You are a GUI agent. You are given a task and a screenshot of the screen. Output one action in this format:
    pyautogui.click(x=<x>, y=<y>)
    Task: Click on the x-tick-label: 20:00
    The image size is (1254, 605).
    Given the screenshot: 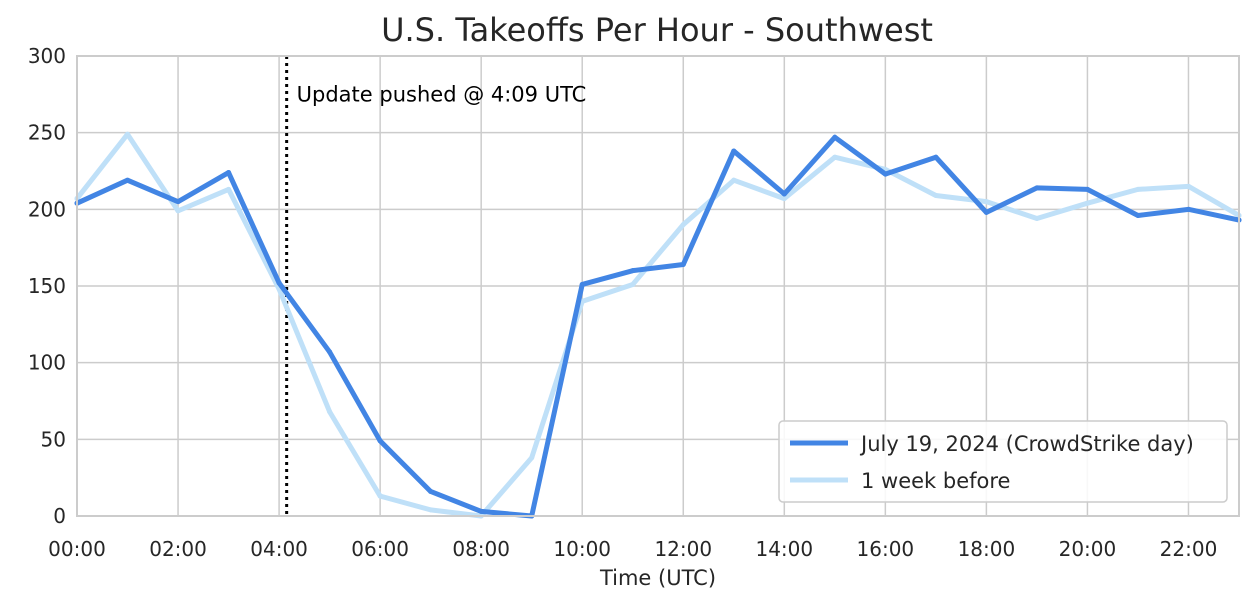 What is the action you would take?
    pyautogui.click(x=1088, y=549)
    